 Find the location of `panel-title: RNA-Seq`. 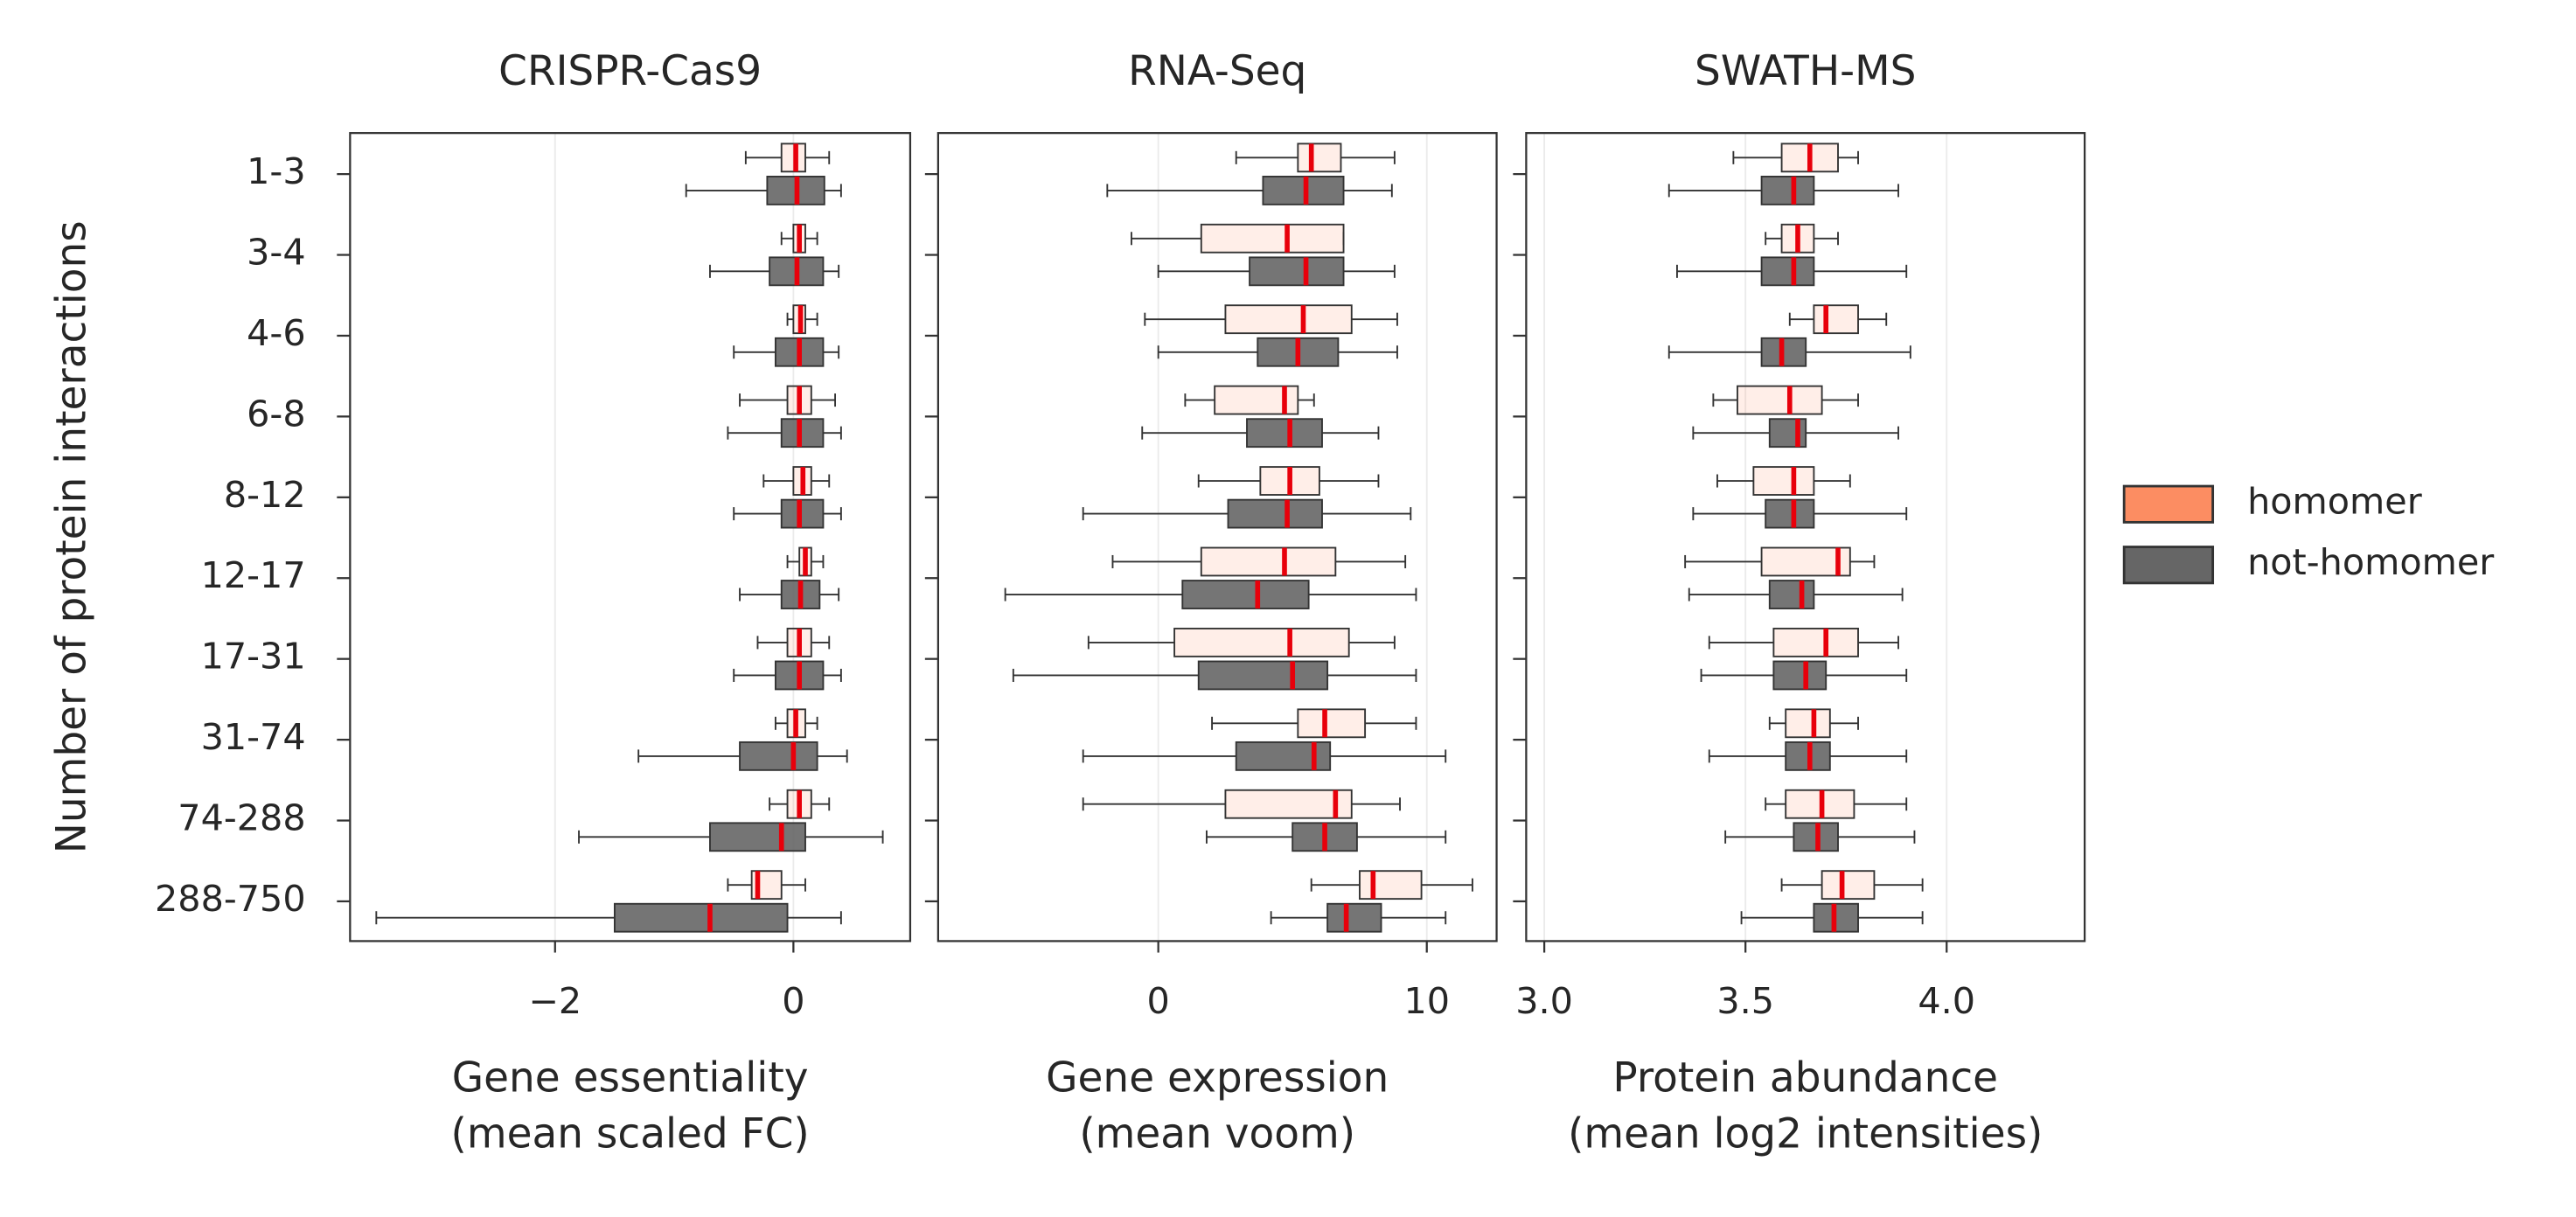

panel-title: RNA-Seq is located at coordinates (1217, 71).